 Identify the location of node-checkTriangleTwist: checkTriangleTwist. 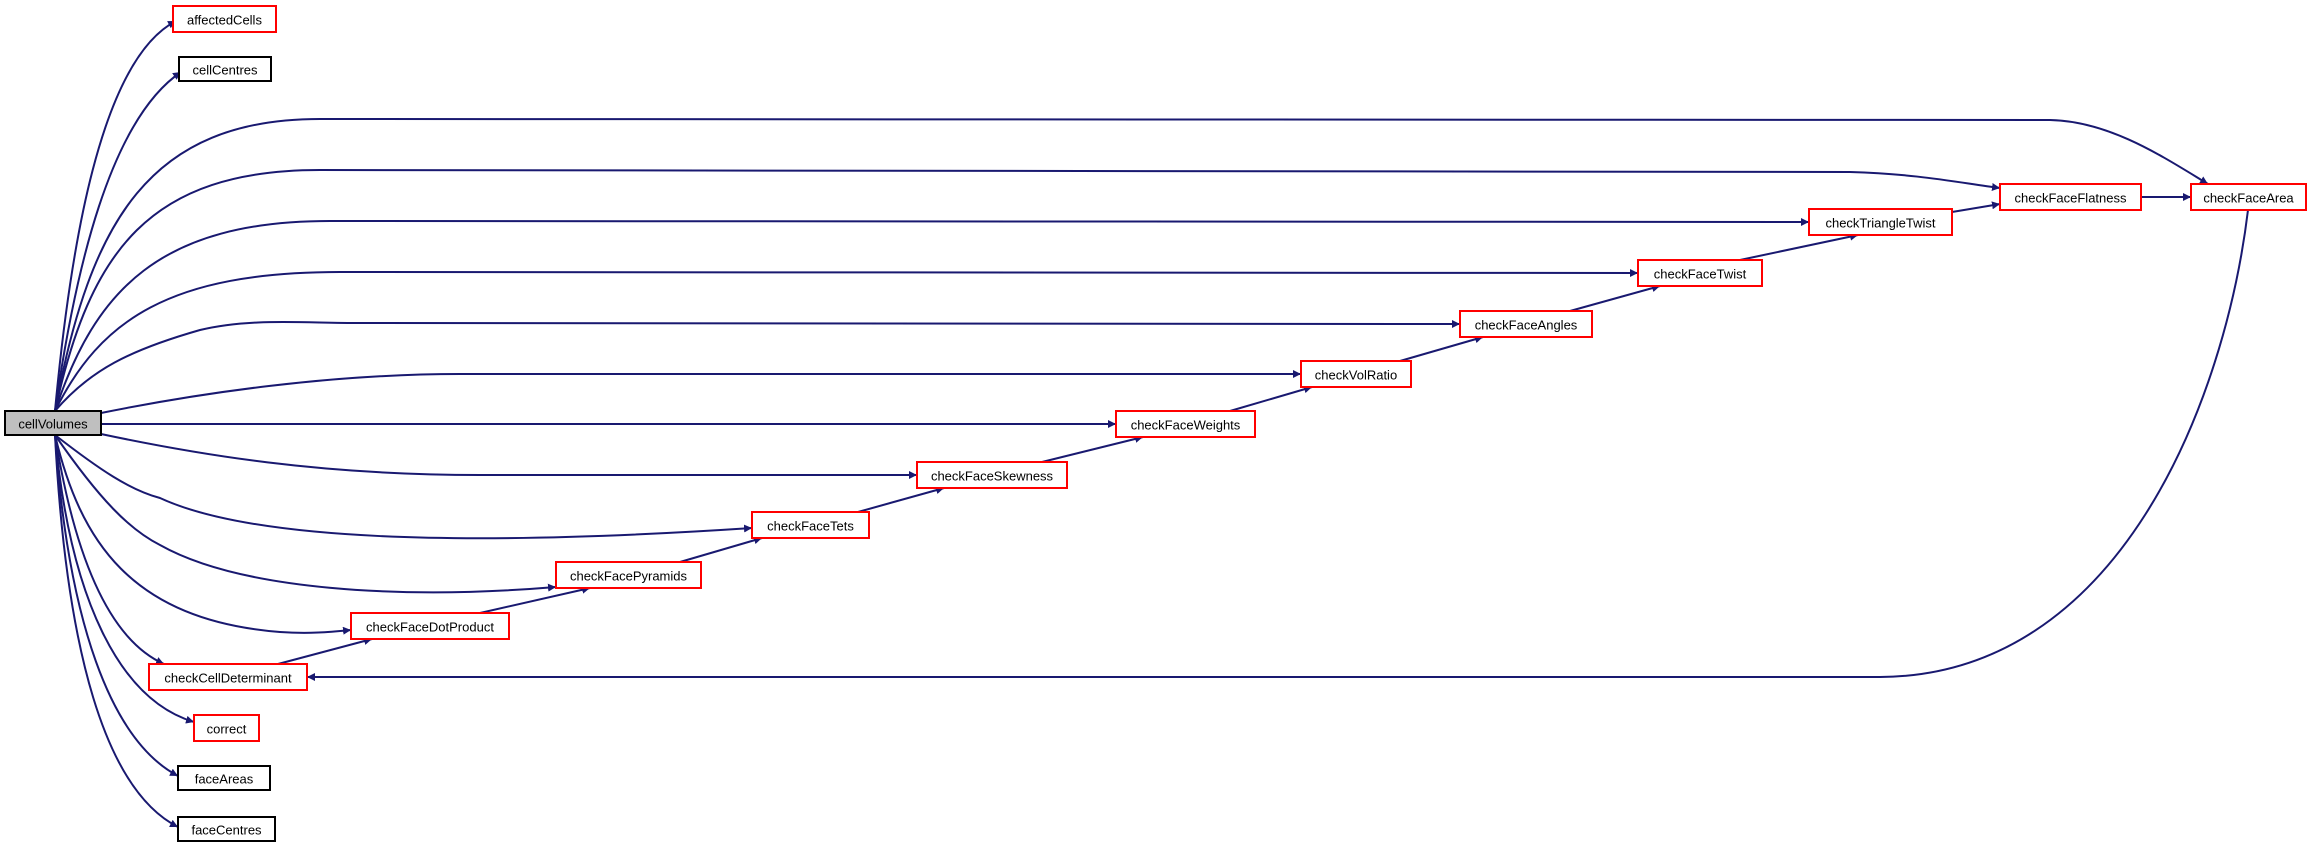
(1880, 222).